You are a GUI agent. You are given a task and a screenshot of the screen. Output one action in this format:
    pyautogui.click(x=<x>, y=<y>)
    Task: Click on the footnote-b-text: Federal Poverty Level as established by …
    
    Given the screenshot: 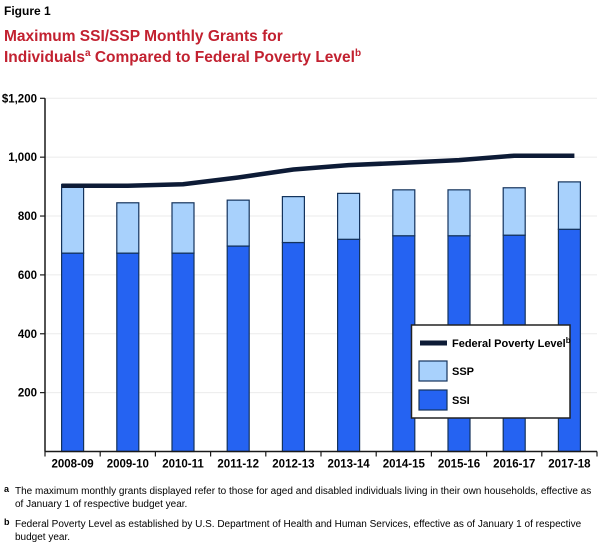 What is the action you would take?
    pyautogui.click(x=298, y=531)
    